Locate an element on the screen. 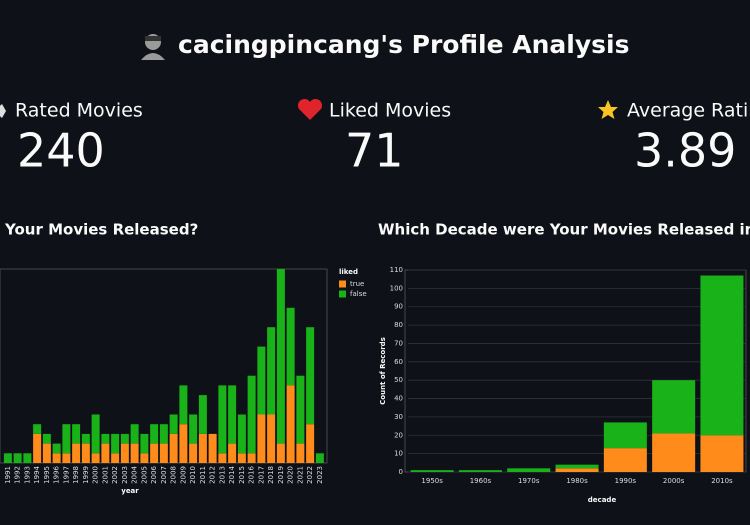  x-tick-label: 1995 is located at coordinates (47, 475).